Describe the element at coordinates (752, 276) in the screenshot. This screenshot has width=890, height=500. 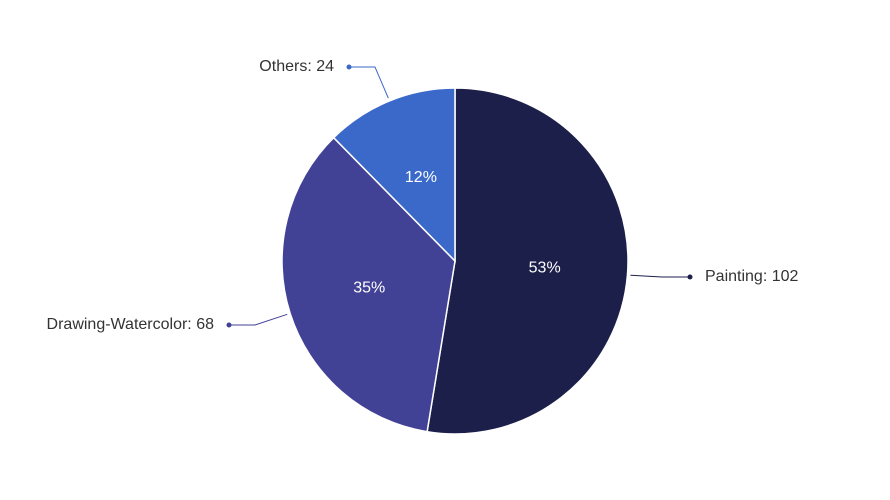
I see `slice-label: Painting: 102` at that location.